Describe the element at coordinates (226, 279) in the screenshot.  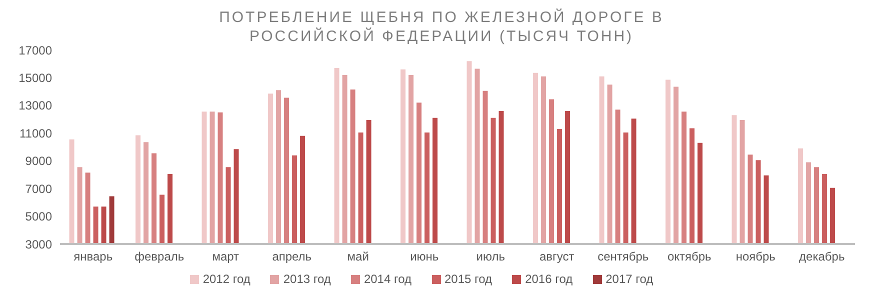
I see `legend-label: 2012 год` at that location.